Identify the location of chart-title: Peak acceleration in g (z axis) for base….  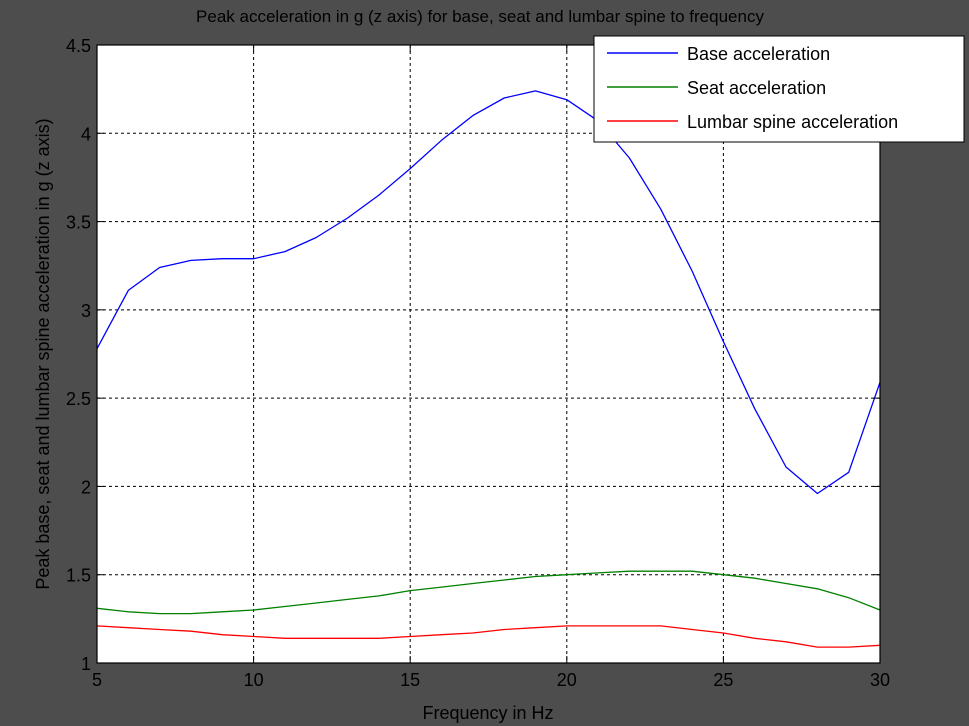
(480, 16).